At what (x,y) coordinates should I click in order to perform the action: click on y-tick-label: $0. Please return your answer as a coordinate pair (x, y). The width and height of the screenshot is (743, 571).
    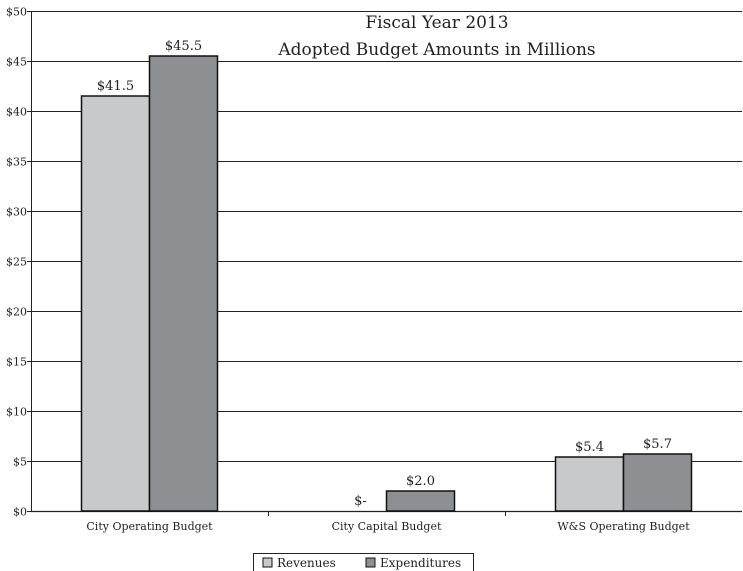
    Looking at the image, I should click on (20, 512).